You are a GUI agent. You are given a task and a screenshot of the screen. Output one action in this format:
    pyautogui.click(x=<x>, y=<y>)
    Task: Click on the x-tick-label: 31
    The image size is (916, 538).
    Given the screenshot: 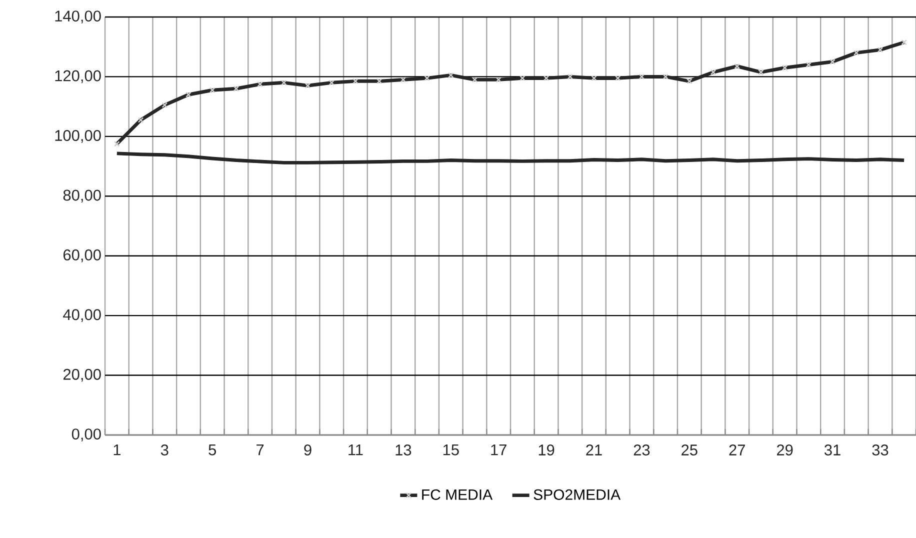 What is the action you would take?
    pyautogui.click(x=832, y=450)
    